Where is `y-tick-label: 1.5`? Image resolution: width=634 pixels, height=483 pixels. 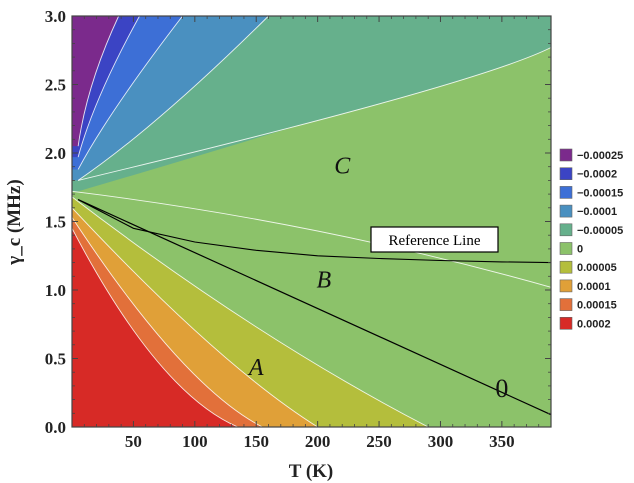
y-tick-label: 1.5 is located at coordinates (55, 222).